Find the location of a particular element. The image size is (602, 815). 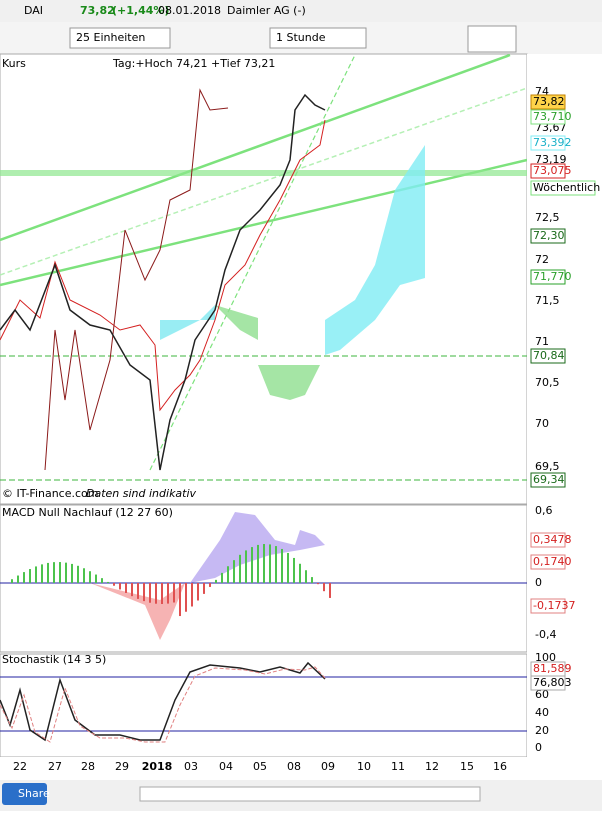

chart-type-button is located at coordinates (492, 39).